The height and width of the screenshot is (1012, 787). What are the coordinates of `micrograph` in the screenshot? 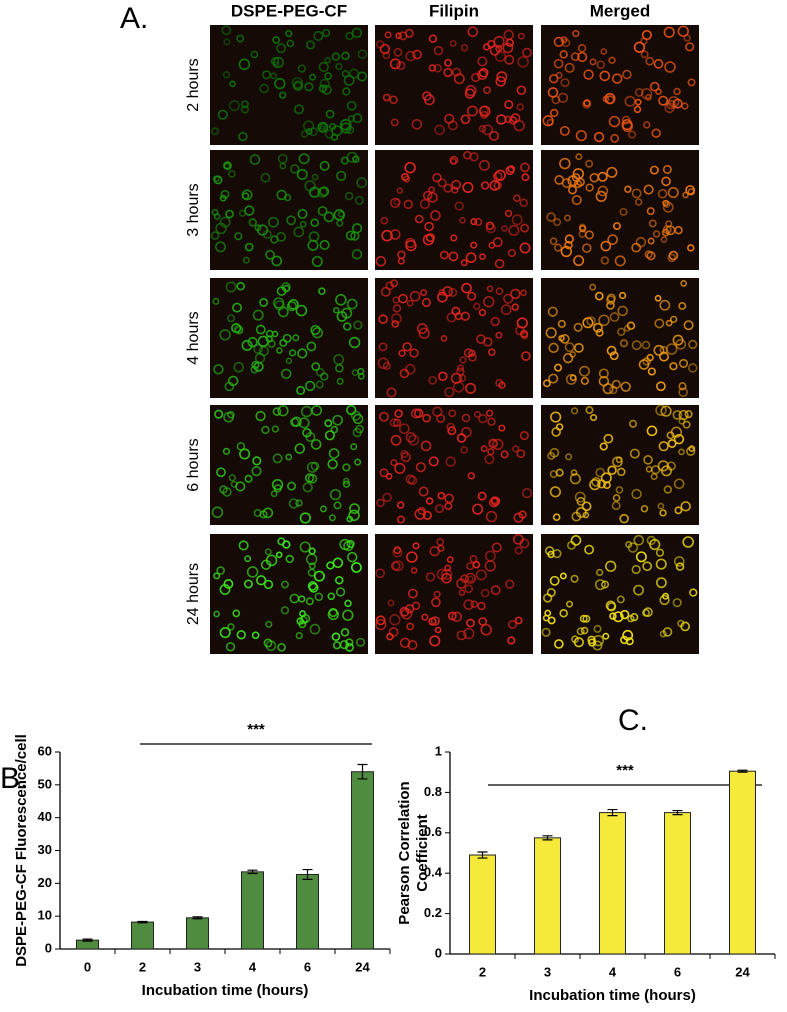 It's located at (454, 594).